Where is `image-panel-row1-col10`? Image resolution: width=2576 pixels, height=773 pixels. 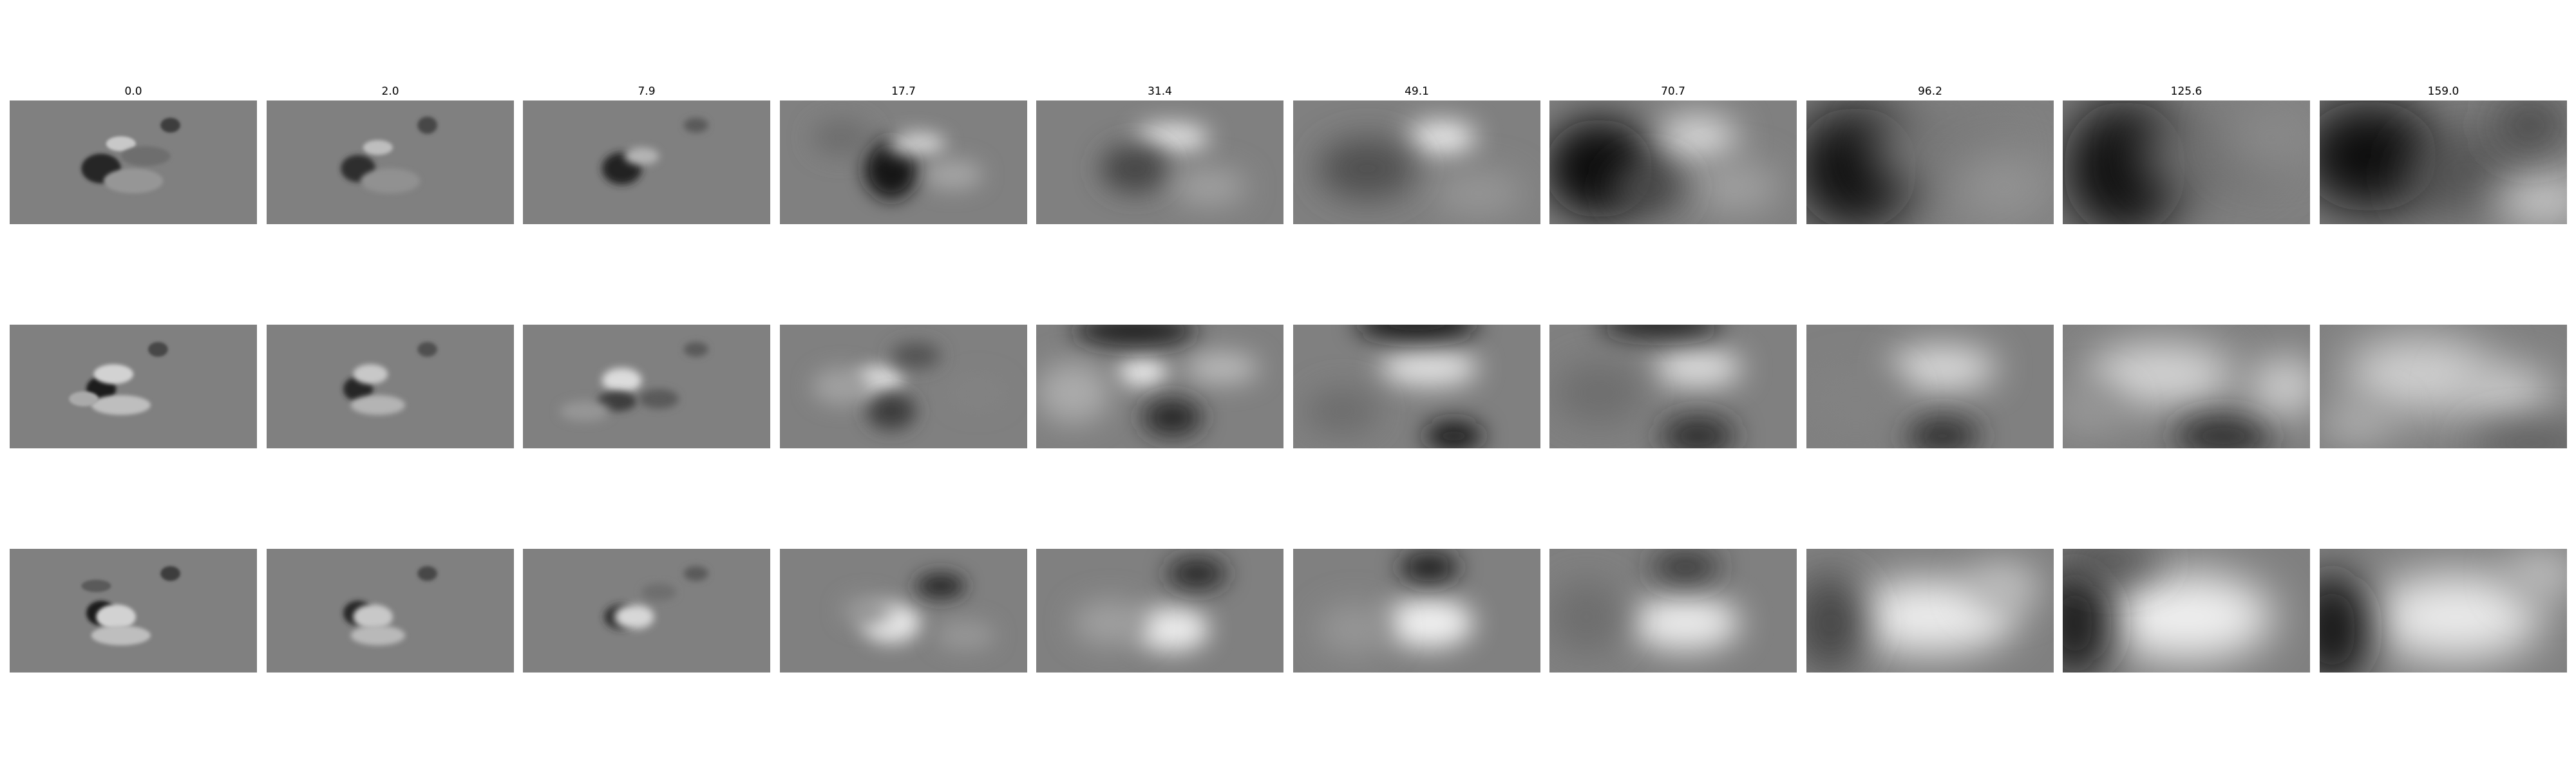 image-panel-row1-col10 is located at coordinates (2443, 162).